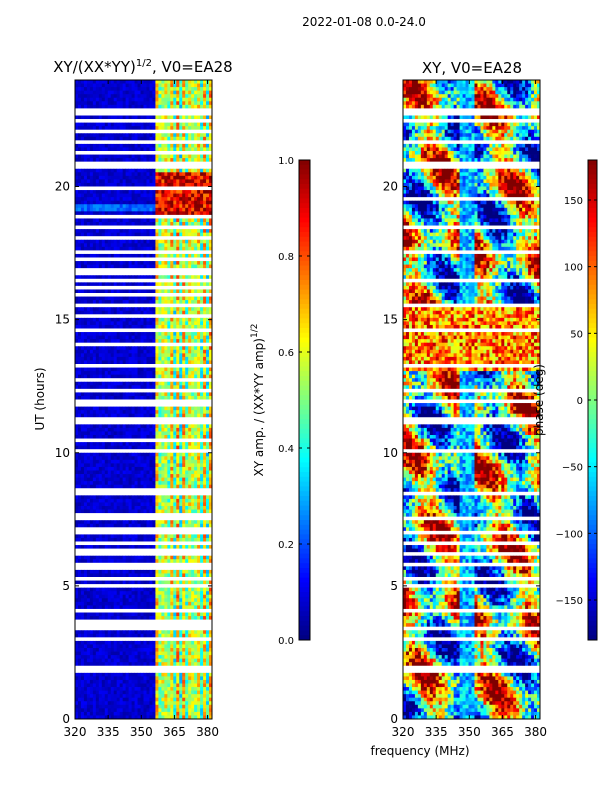  I want to click on gap-row, so click(143, 330).